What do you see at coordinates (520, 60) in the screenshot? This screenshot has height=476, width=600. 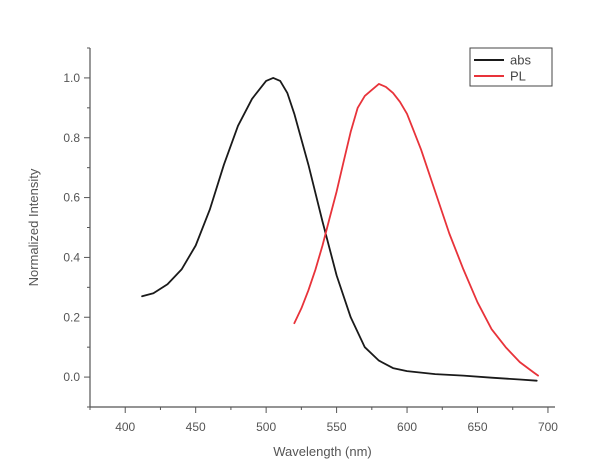 I see `legend-label-abs: abs` at bounding box center [520, 60].